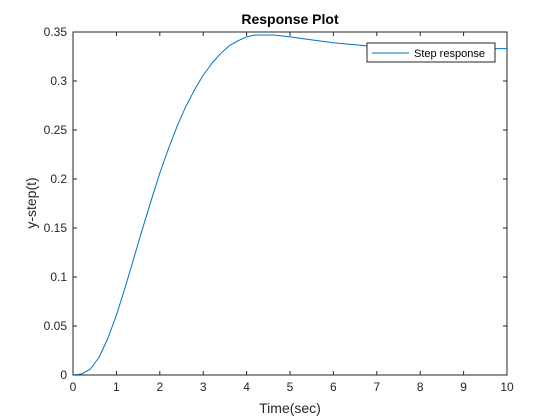  What do you see at coordinates (449, 54) in the screenshot?
I see `legend-label: Step response` at bounding box center [449, 54].